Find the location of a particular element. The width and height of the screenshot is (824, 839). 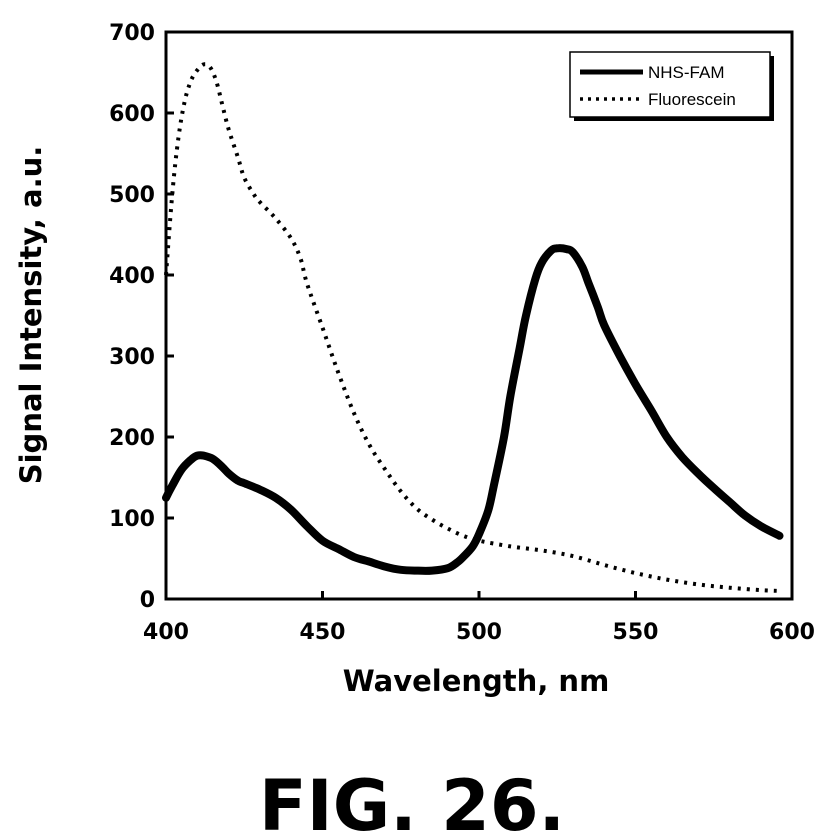

x-axis-ticks: 400 450 500 550 600 is located at coordinates (479, 618).